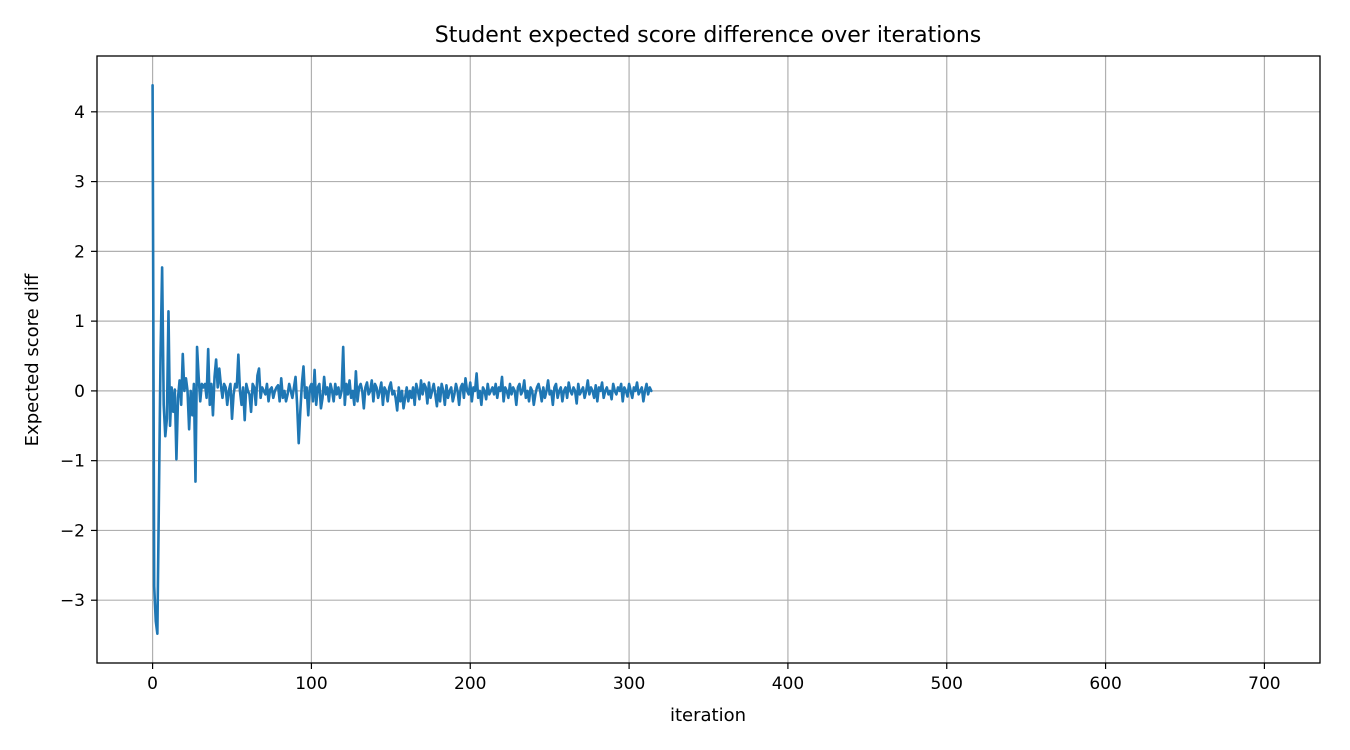 Image resolution: width=1350 pixels, height=750 pixels. What do you see at coordinates (708, 715) in the screenshot?
I see `x-axis-label: iteration` at bounding box center [708, 715].